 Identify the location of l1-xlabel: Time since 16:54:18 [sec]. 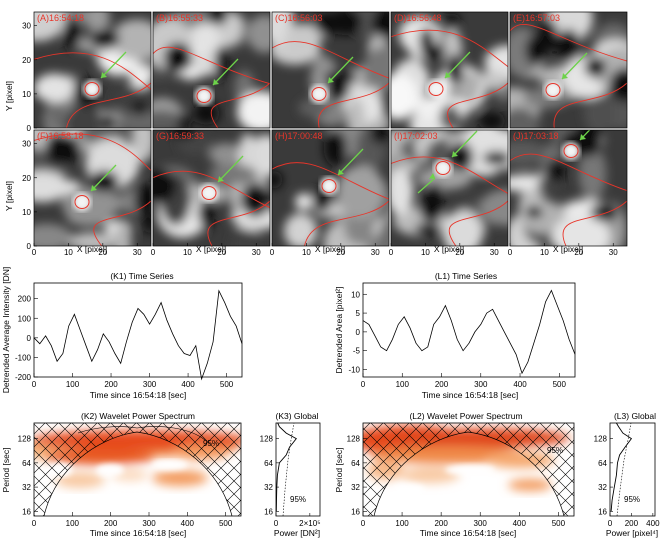
(470, 395).